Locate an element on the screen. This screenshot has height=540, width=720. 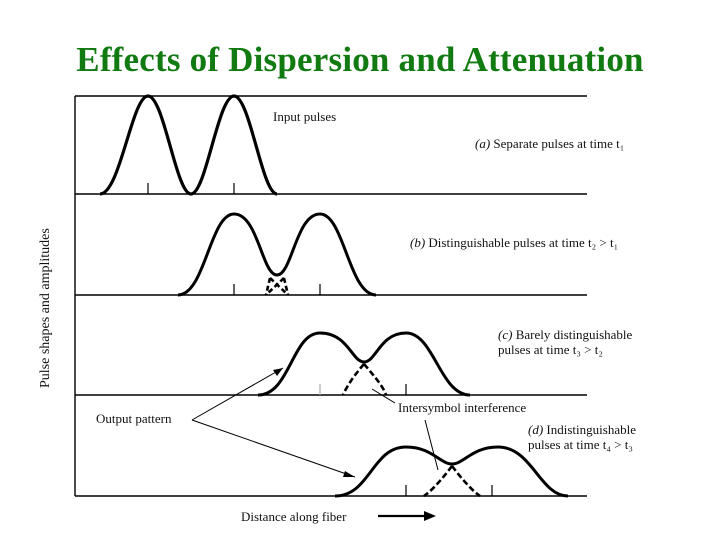
panel-a-tag: (a) is located at coordinates (483, 143).